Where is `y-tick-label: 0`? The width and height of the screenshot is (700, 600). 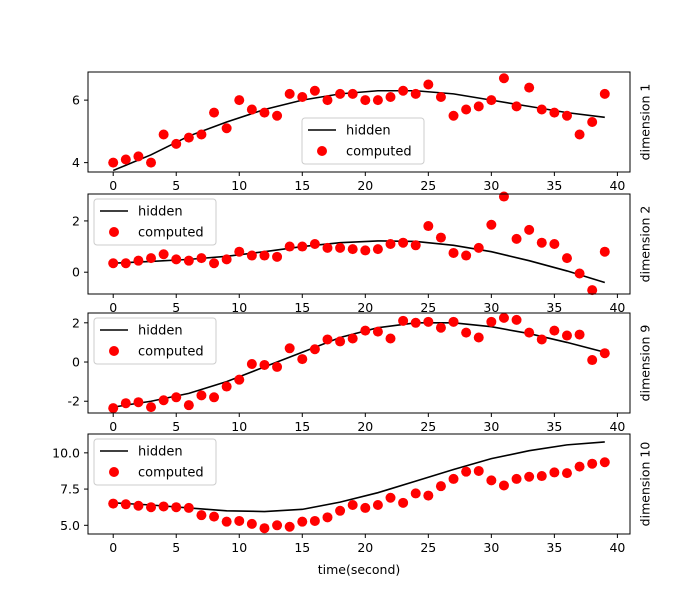
y-tick-label: 0 is located at coordinates (76, 272).